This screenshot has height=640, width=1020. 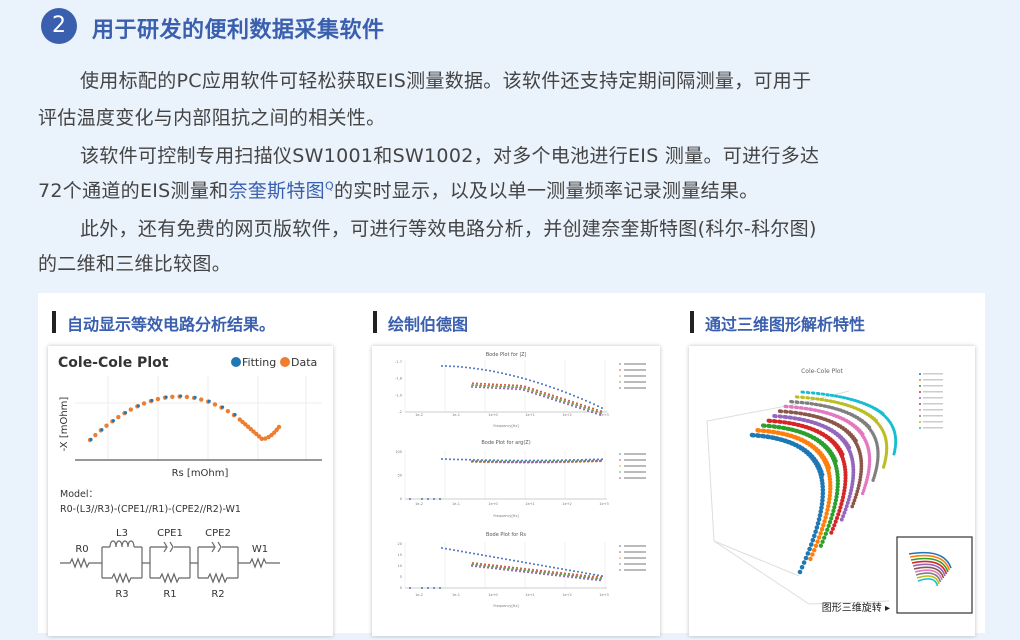 What do you see at coordinates (304, 362) in the screenshot?
I see `legend-data: Data` at bounding box center [304, 362].